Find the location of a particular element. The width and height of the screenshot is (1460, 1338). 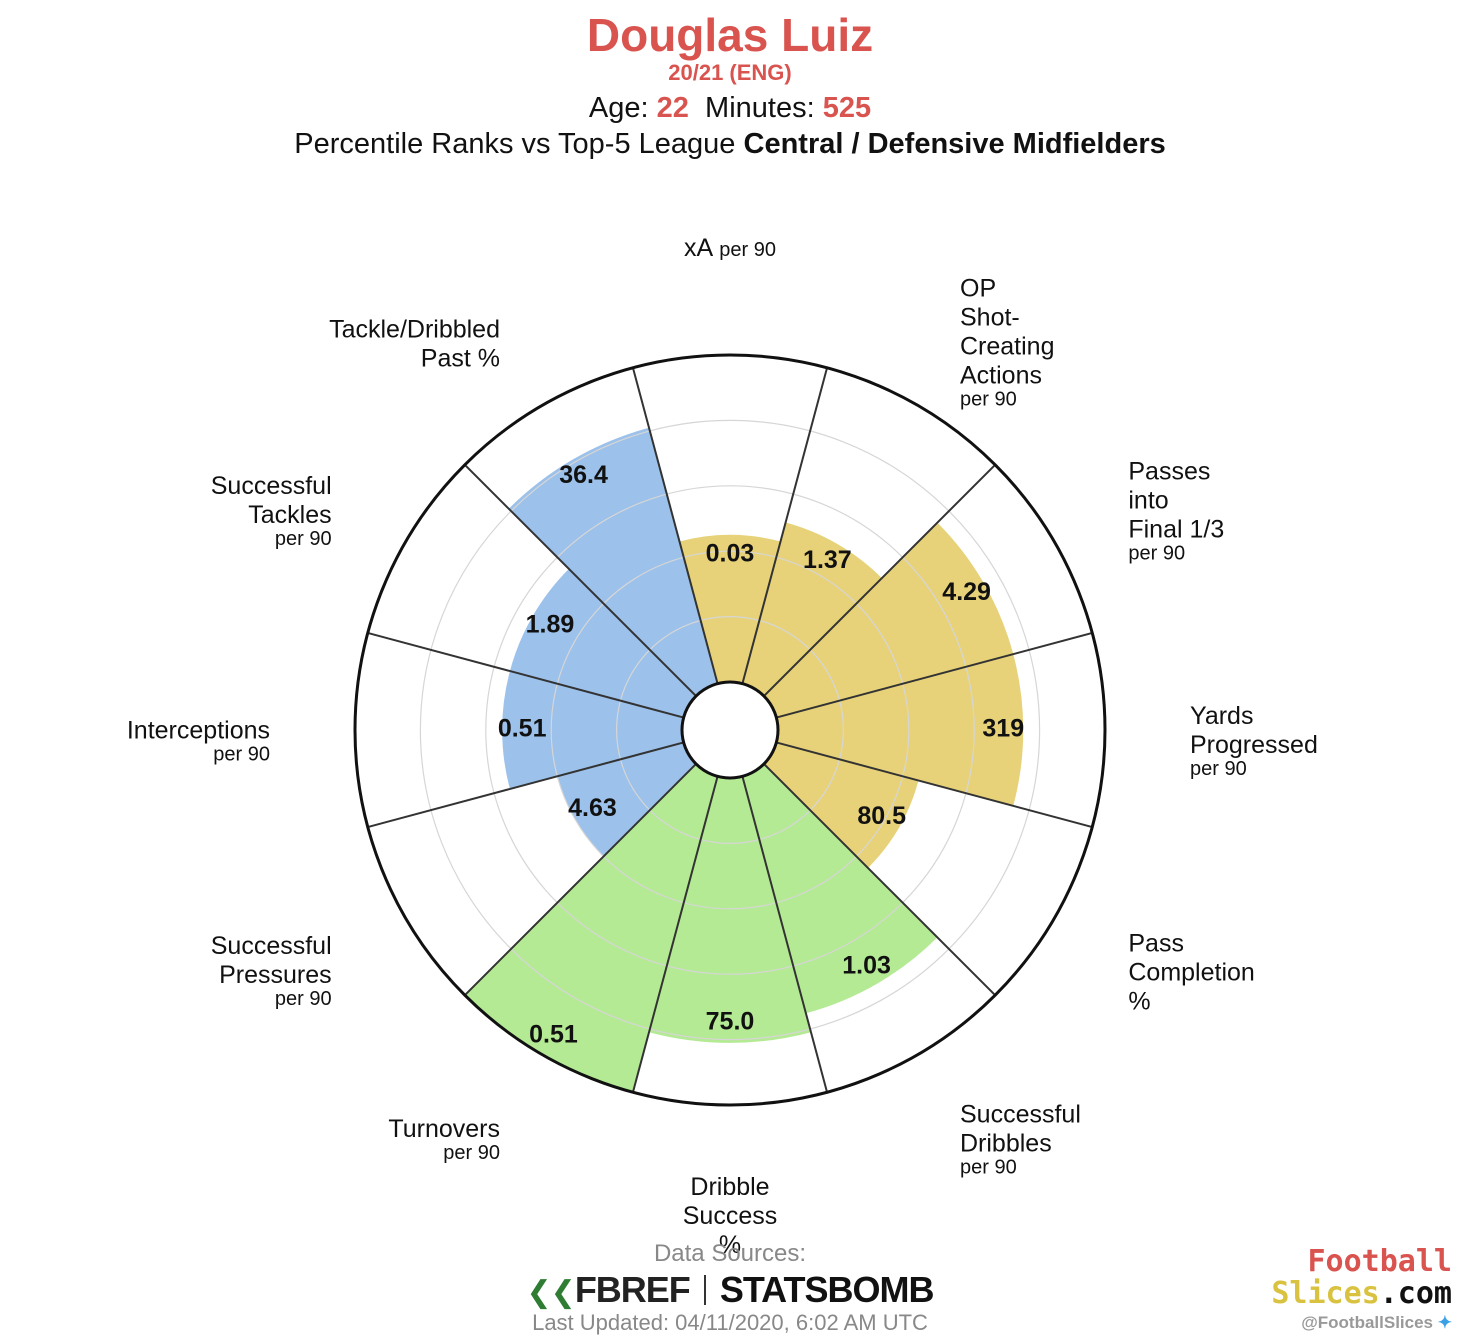

comparison-prefix: Percentile Ranks vs Top-5 League is located at coordinates (515, 144).